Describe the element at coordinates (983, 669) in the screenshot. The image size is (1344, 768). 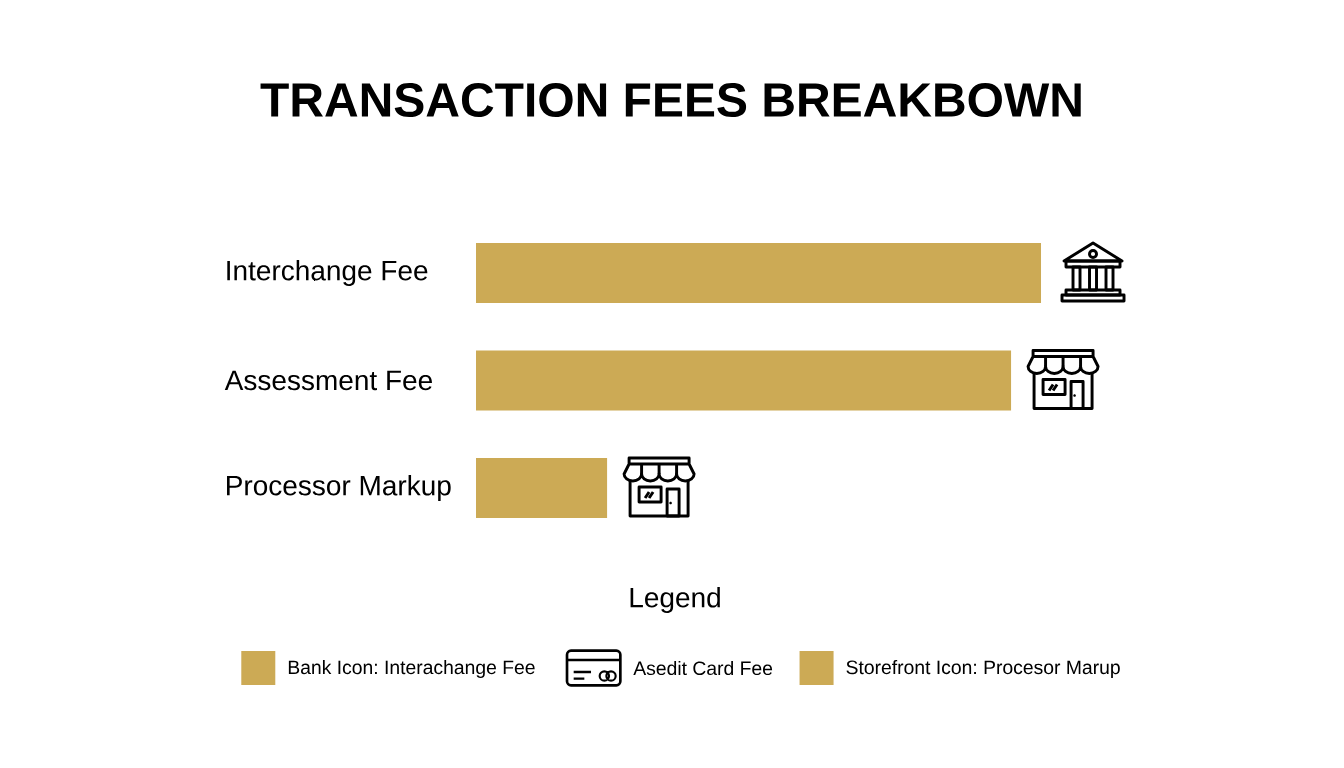
I see `legend-label: Storefront Icon: Procesor Marup` at that location.